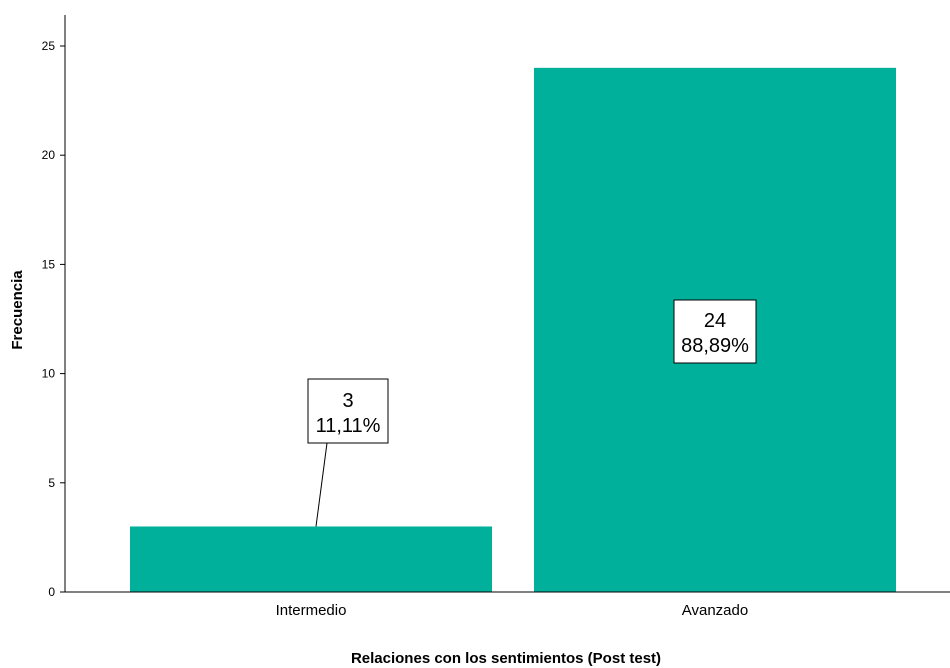  Describe the element at coordinates (311, 610) in the screenshot. I see `x-tick-label: Intermedio` at that location.